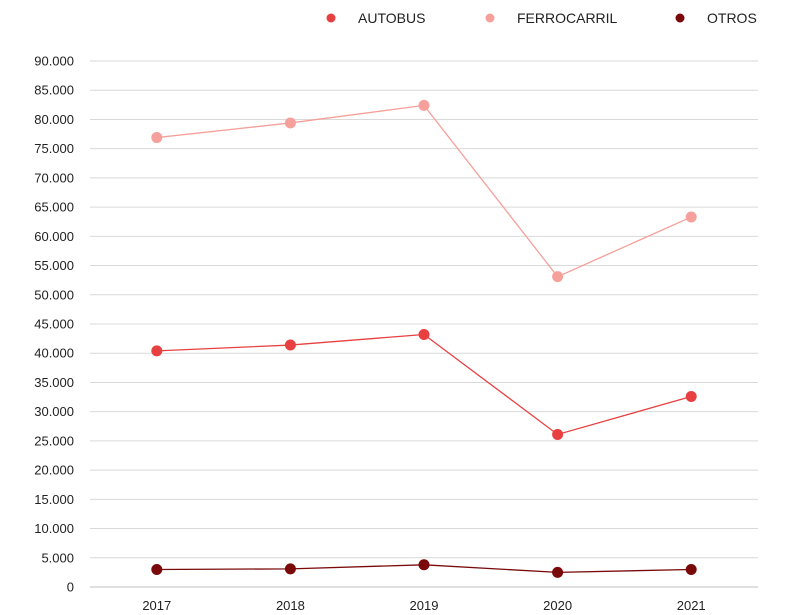  I want to click on series-autobus, so click(424, 384).